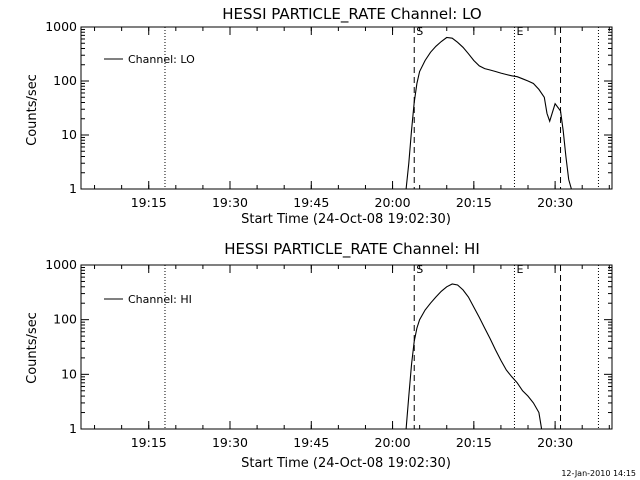 The image size is (640, 480). I want to click on legend: Channel: LO, so click(149, 59).